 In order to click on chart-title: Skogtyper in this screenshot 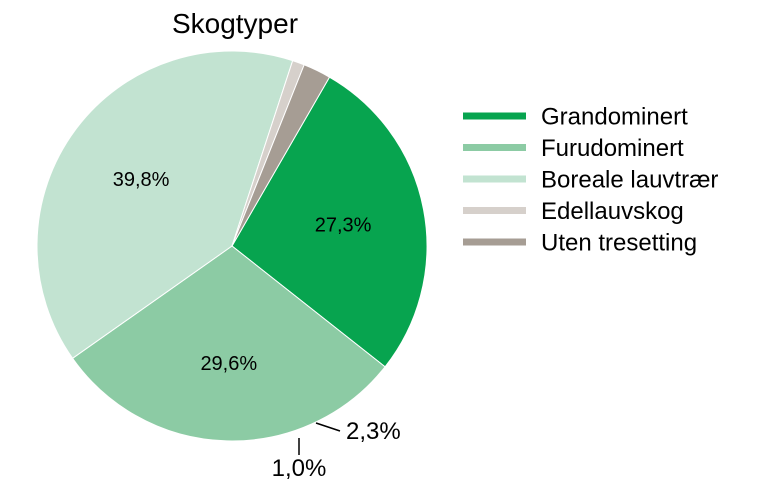, I will do `click(235, 23)`.